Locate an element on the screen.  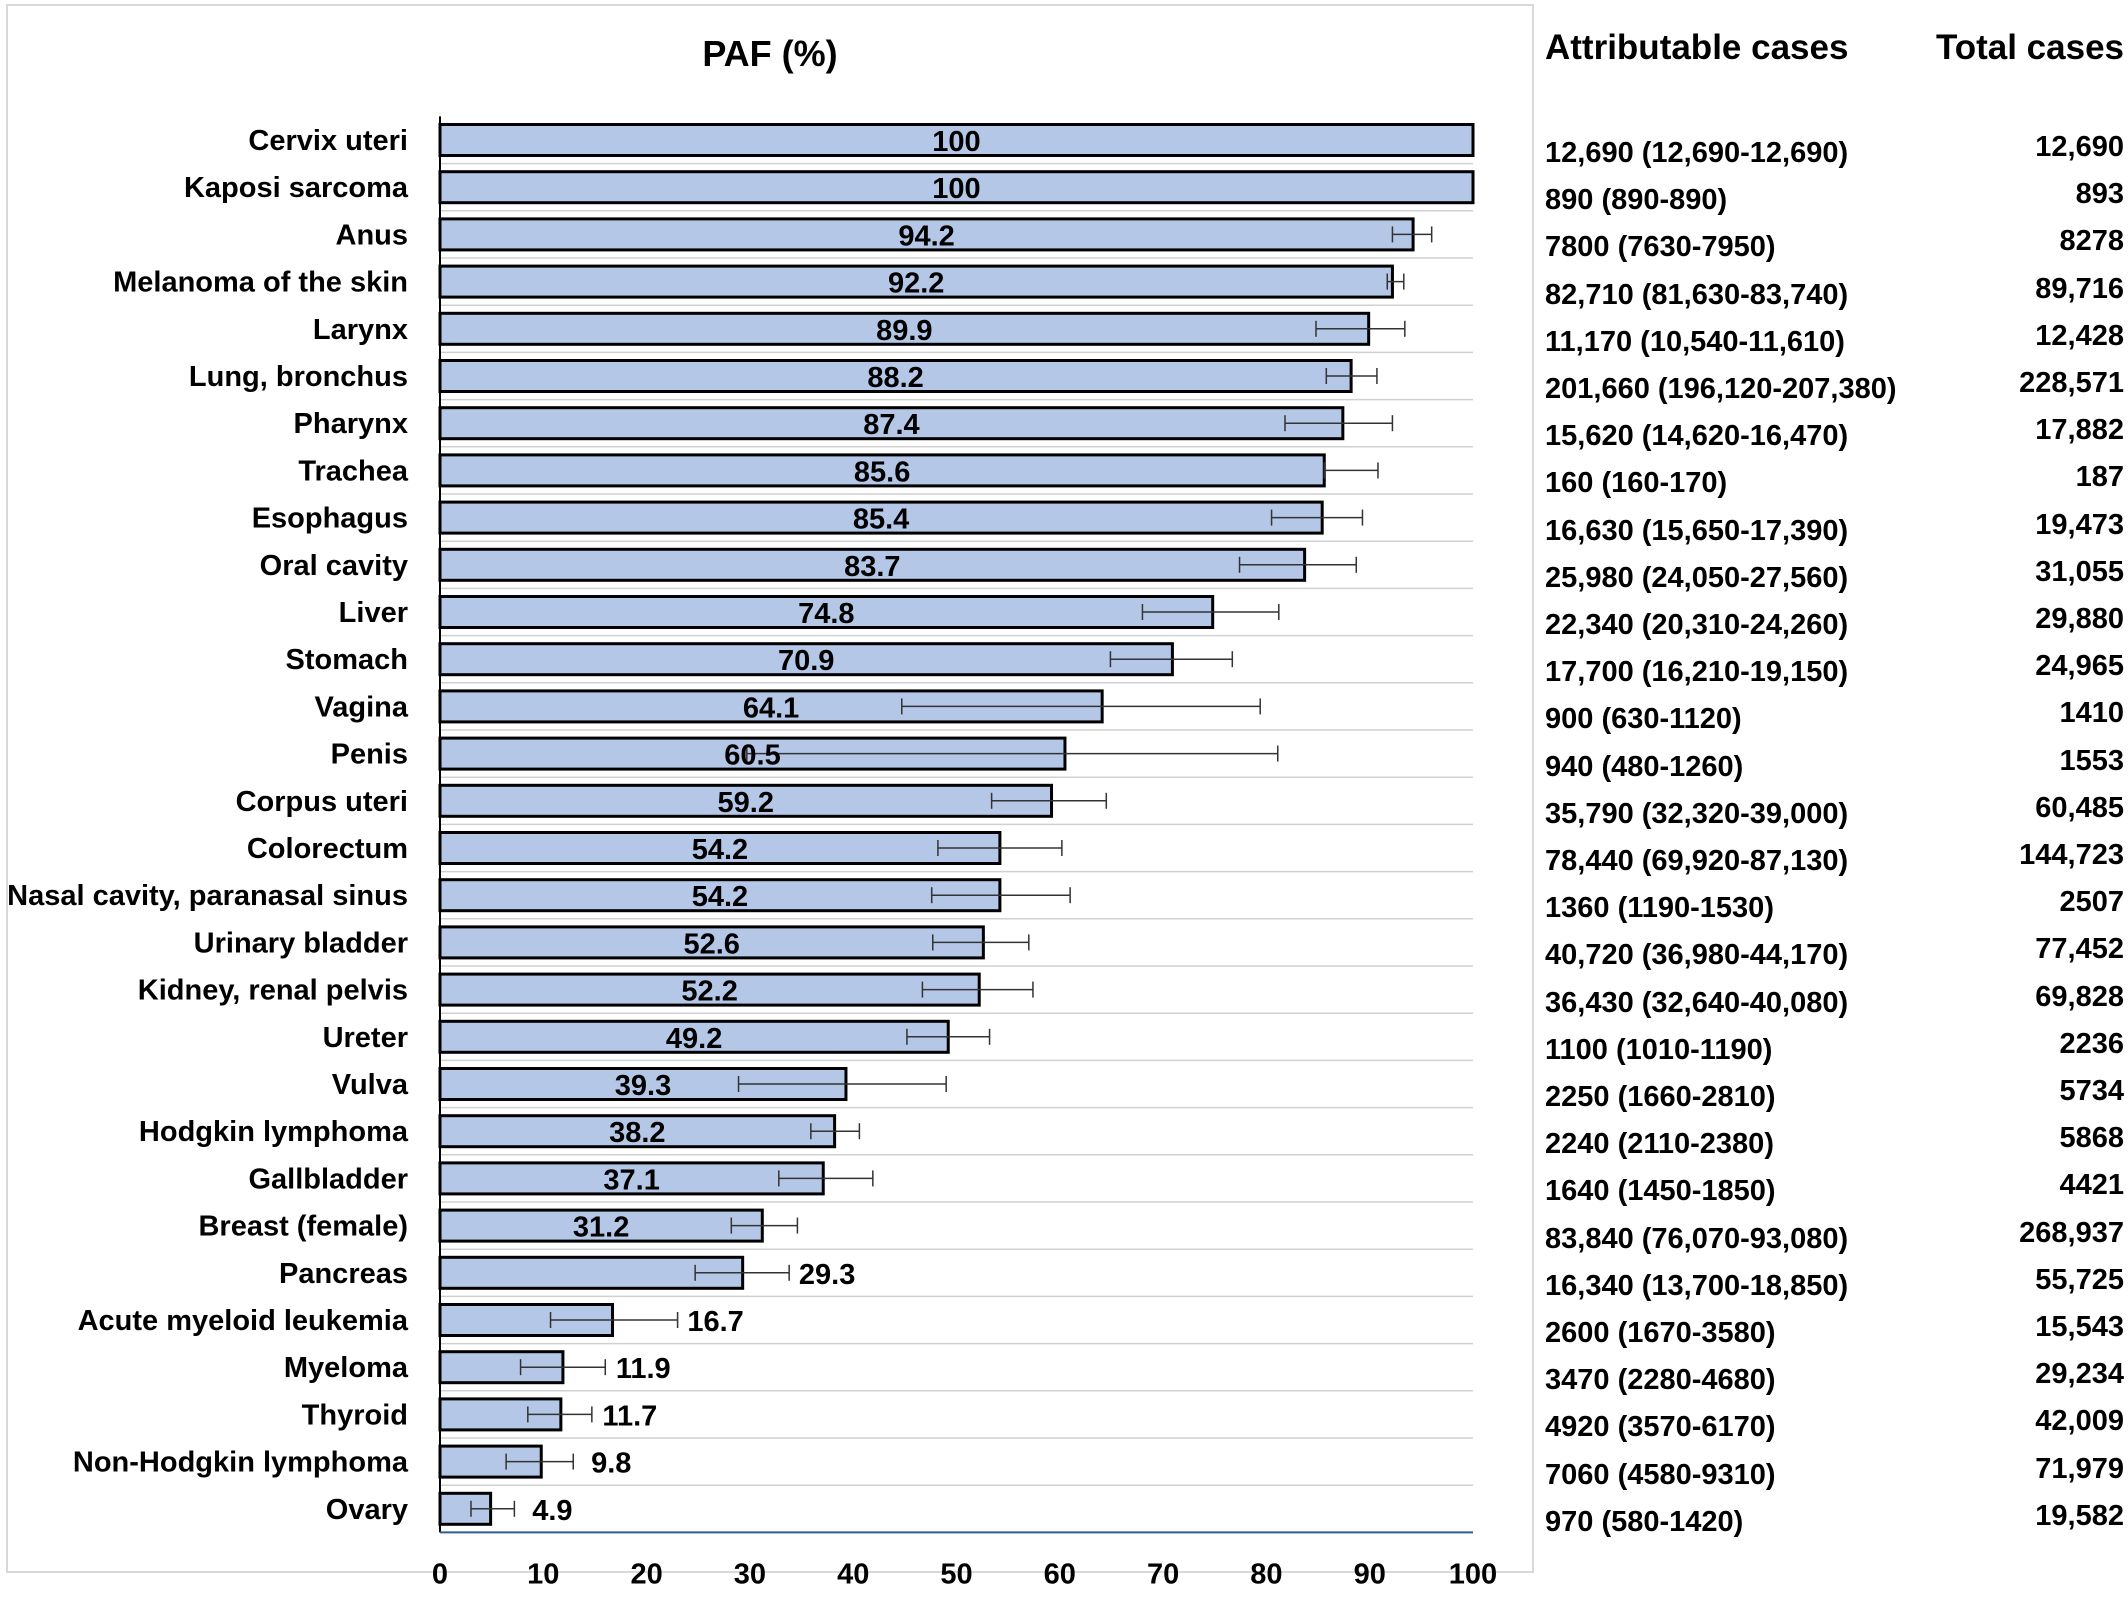
data-label: 88.2 is located at coordinates (895, 378).